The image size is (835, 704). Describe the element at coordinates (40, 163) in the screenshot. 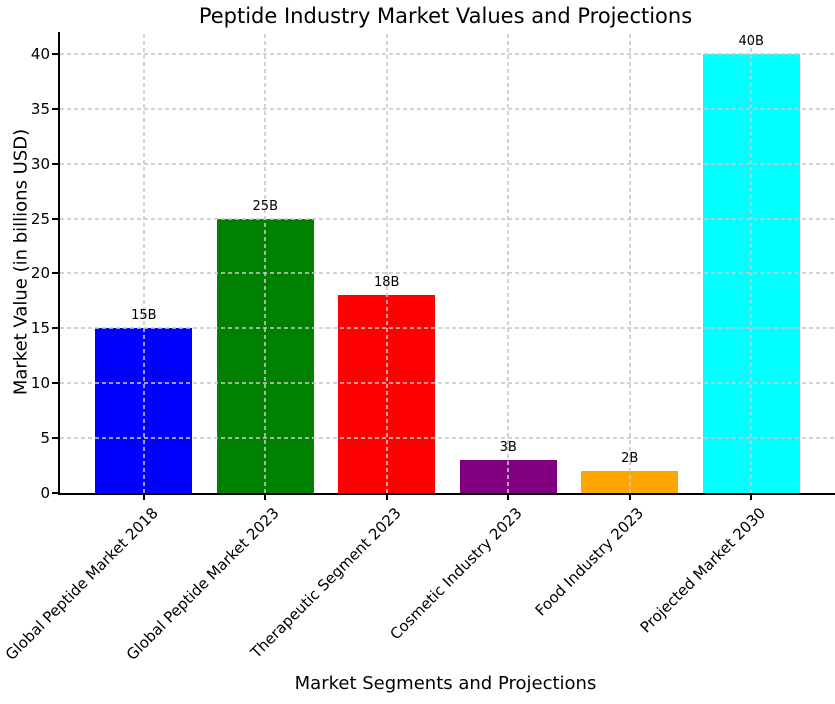

I see `y-tick-label: 30` at that location.